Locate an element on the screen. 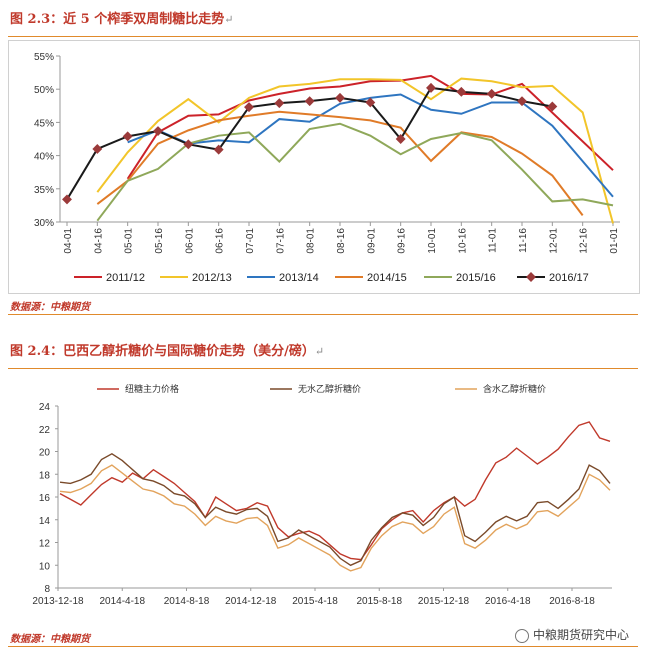 The width and height of the screenshot is (651, 655). y-tick-label-2: 10 is located at coordinates (45, 566).